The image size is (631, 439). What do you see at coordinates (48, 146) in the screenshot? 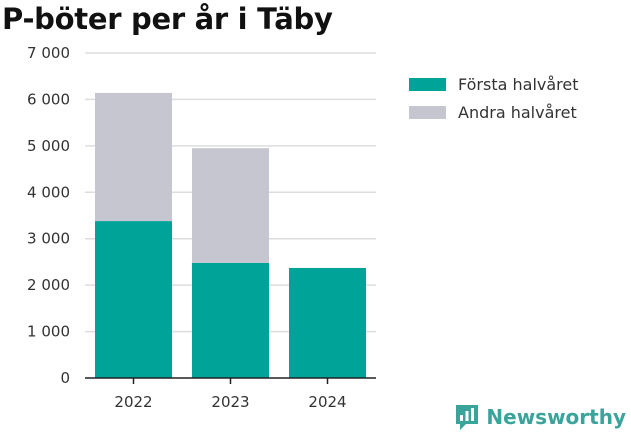
I see `y-tick-label: 5 000` at bounding box center [48, 146].